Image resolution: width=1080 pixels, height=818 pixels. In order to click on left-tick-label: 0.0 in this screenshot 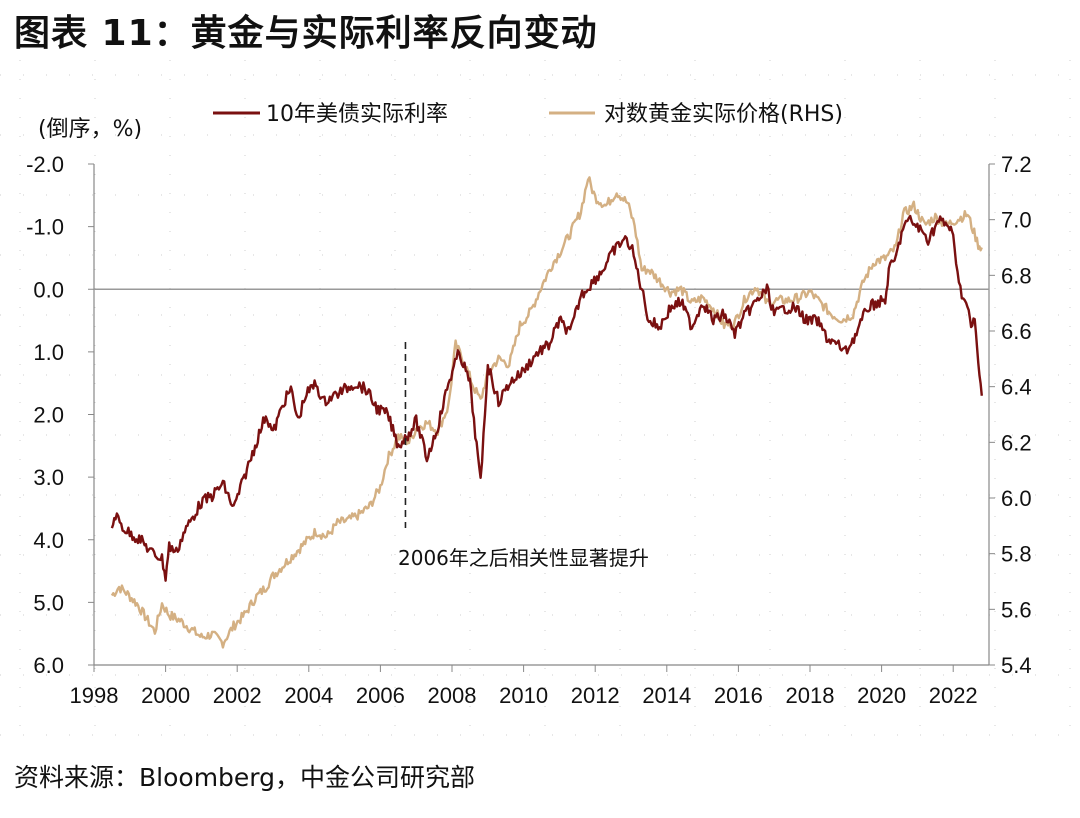, I will do `click(48, 289)`.